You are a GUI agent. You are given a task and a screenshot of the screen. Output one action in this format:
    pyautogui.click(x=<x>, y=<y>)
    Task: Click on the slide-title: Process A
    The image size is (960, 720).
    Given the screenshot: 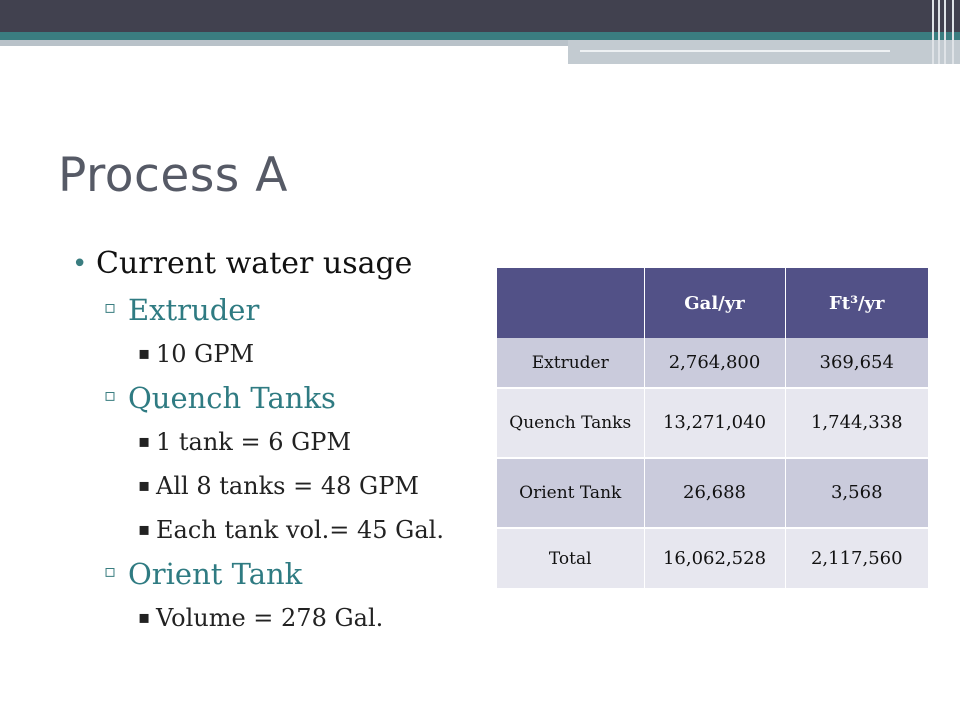 What is the action you would take?
    pyautogui.click(x=173, y=175)
    